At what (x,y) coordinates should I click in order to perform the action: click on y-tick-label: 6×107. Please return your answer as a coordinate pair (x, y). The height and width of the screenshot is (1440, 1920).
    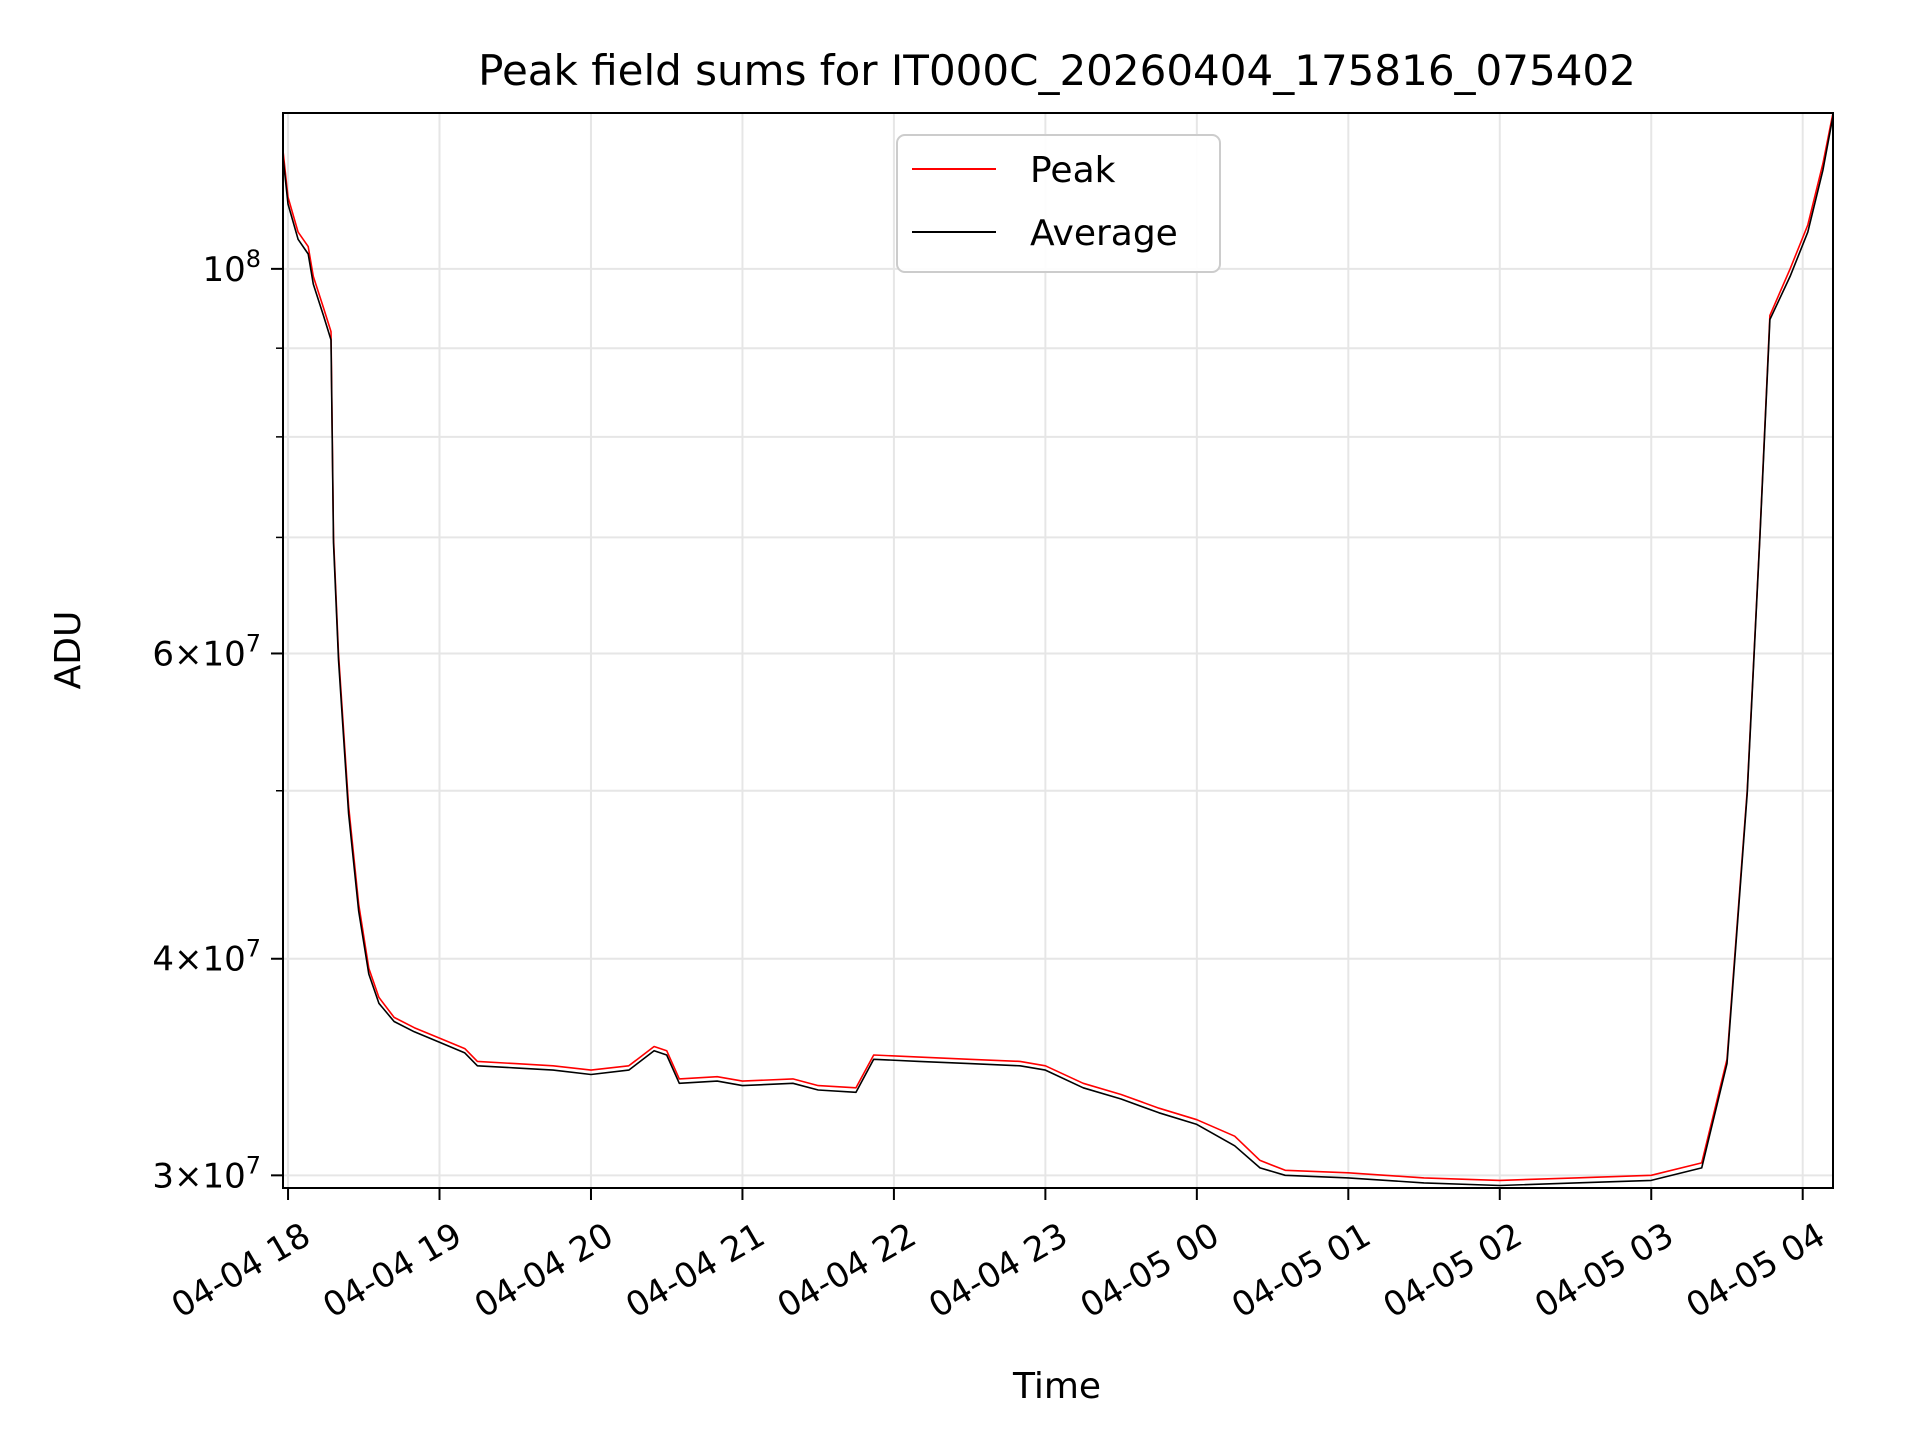
    Looking at the image, I should click on (206, 651).